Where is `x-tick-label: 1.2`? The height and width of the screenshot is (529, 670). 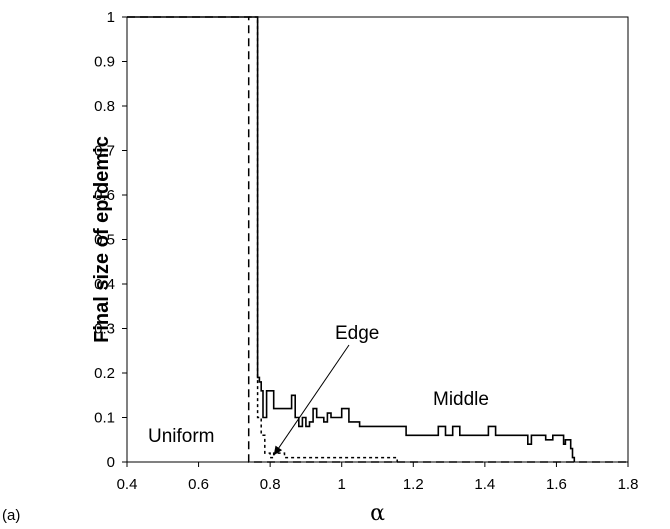
x-tick-label: 1.2 is located at coordinates (413, 484).